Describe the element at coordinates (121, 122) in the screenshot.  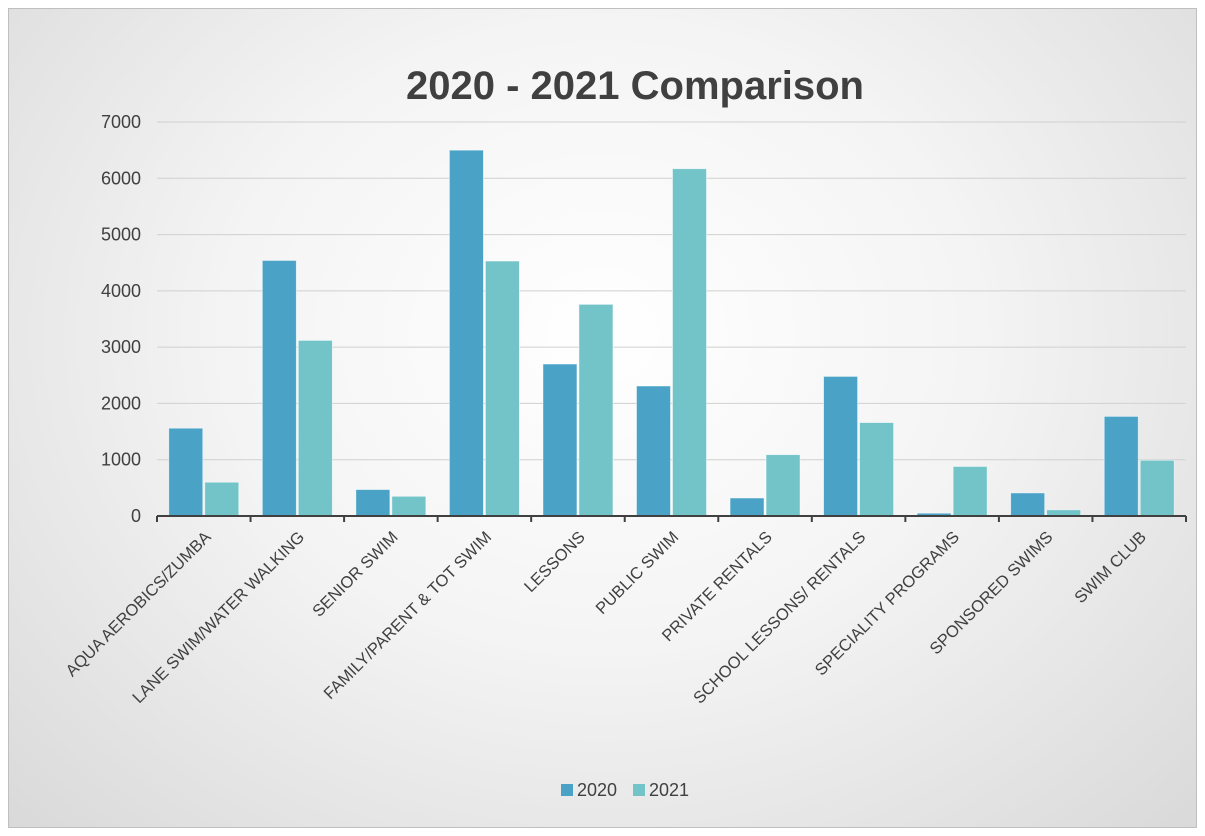
I see `y-tick-label: 7000` at that location.